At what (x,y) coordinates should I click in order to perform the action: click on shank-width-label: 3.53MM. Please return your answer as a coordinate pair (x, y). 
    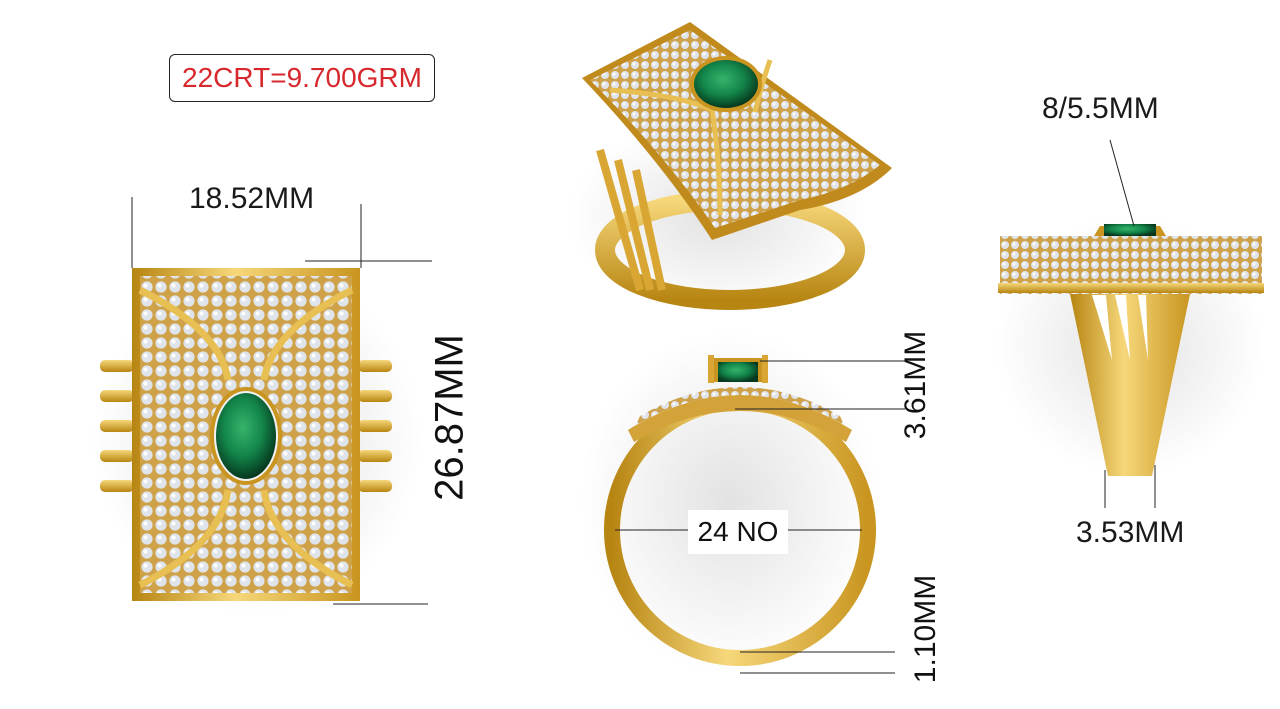
    Looking at the image, I should click on (1130, 532).